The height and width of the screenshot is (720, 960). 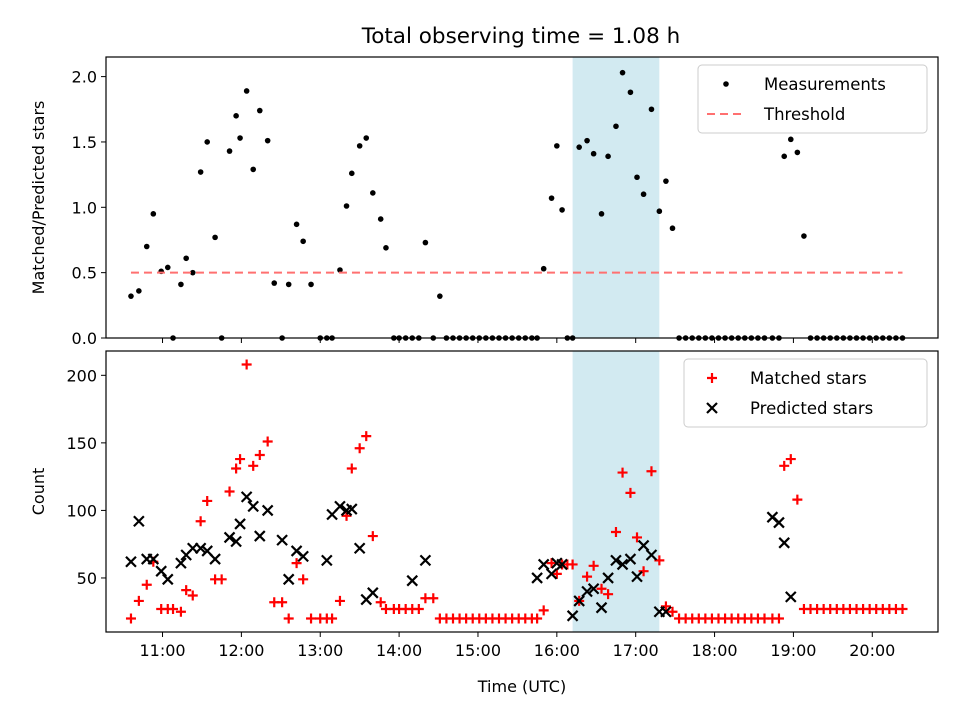 I want to click on x-tick-label: 19:00, so click(x=793, y=650).